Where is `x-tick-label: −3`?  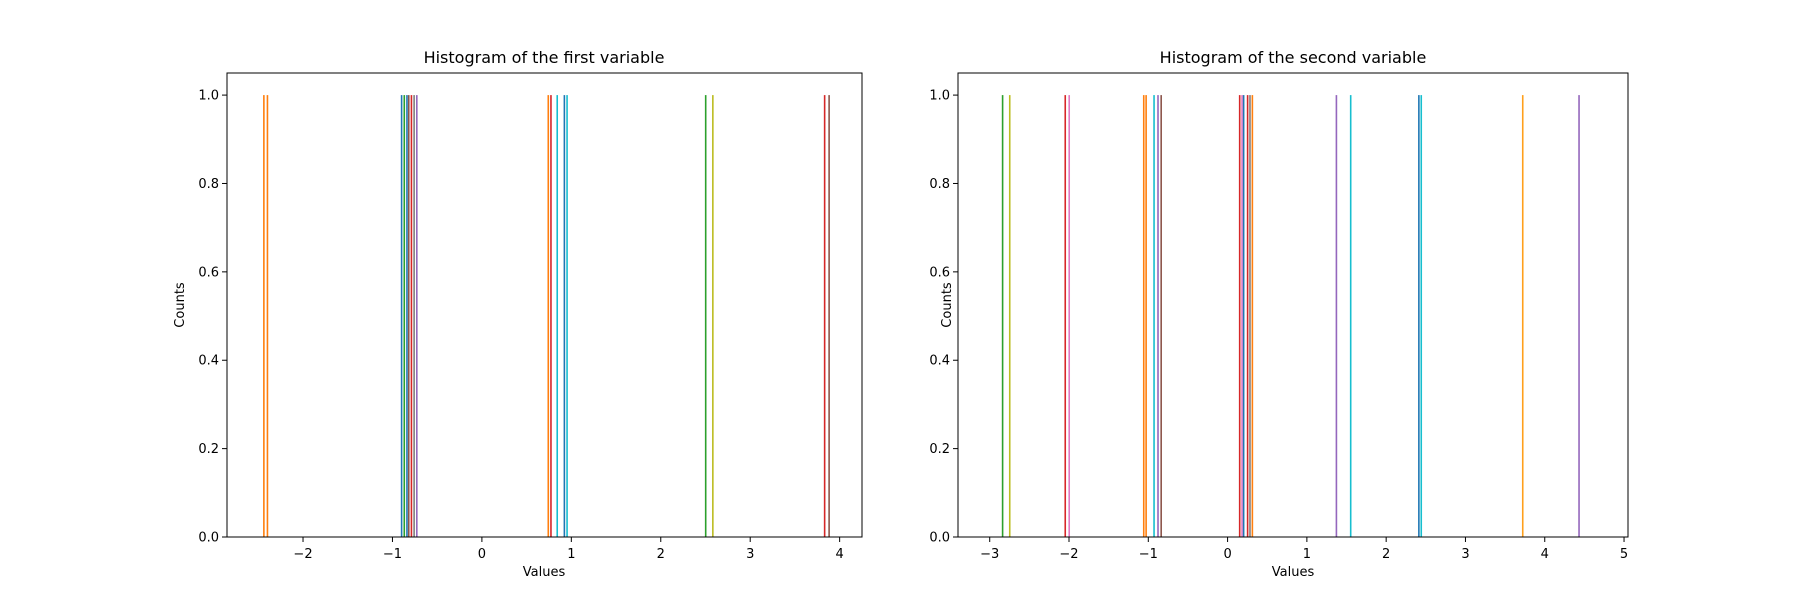 x-tick-label: −3 is located at coordinates (989, 554).